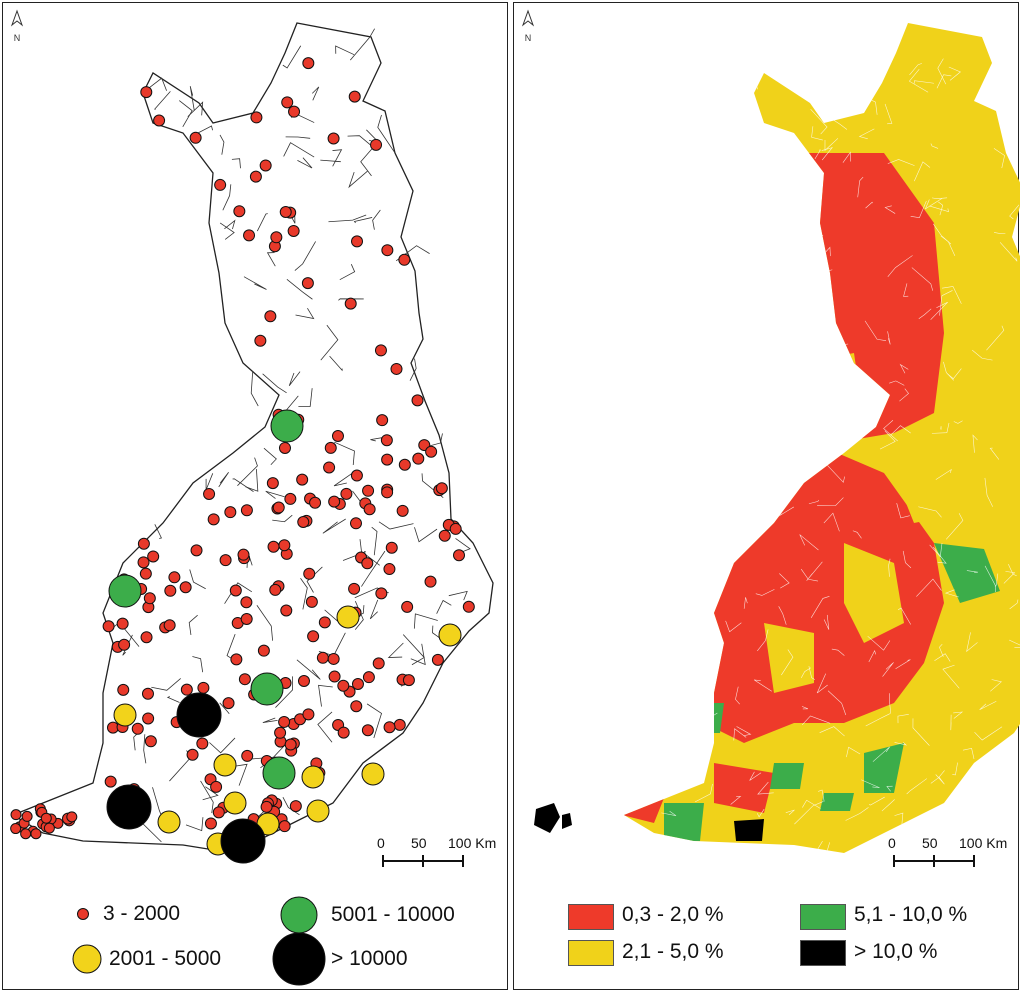 This screenshot has width=1024, height=994. Describe the element at coordinates (896, 951) in the screenshot. I see `legend-label-black: > 10,0 %` at that location.